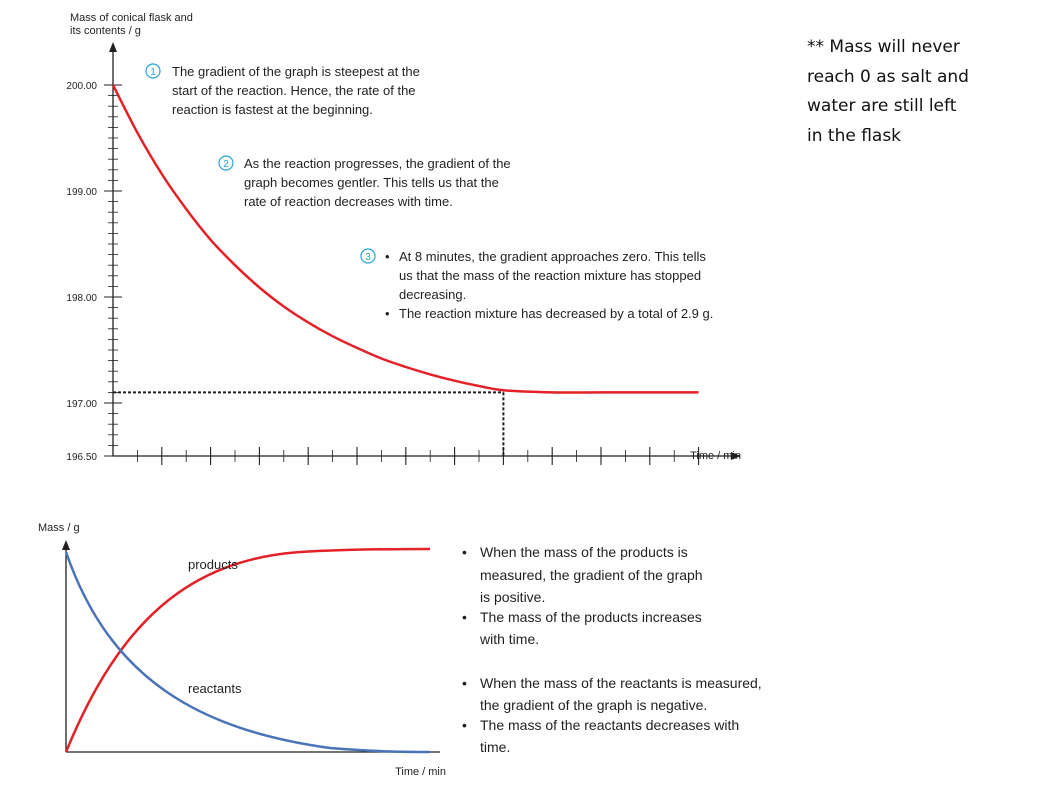 The width and height of the screenshot is (1058, 787). Describe the element at coordinates (591, 617) in the screenshot. I see `note-line: The mass of the products increases` at that location.